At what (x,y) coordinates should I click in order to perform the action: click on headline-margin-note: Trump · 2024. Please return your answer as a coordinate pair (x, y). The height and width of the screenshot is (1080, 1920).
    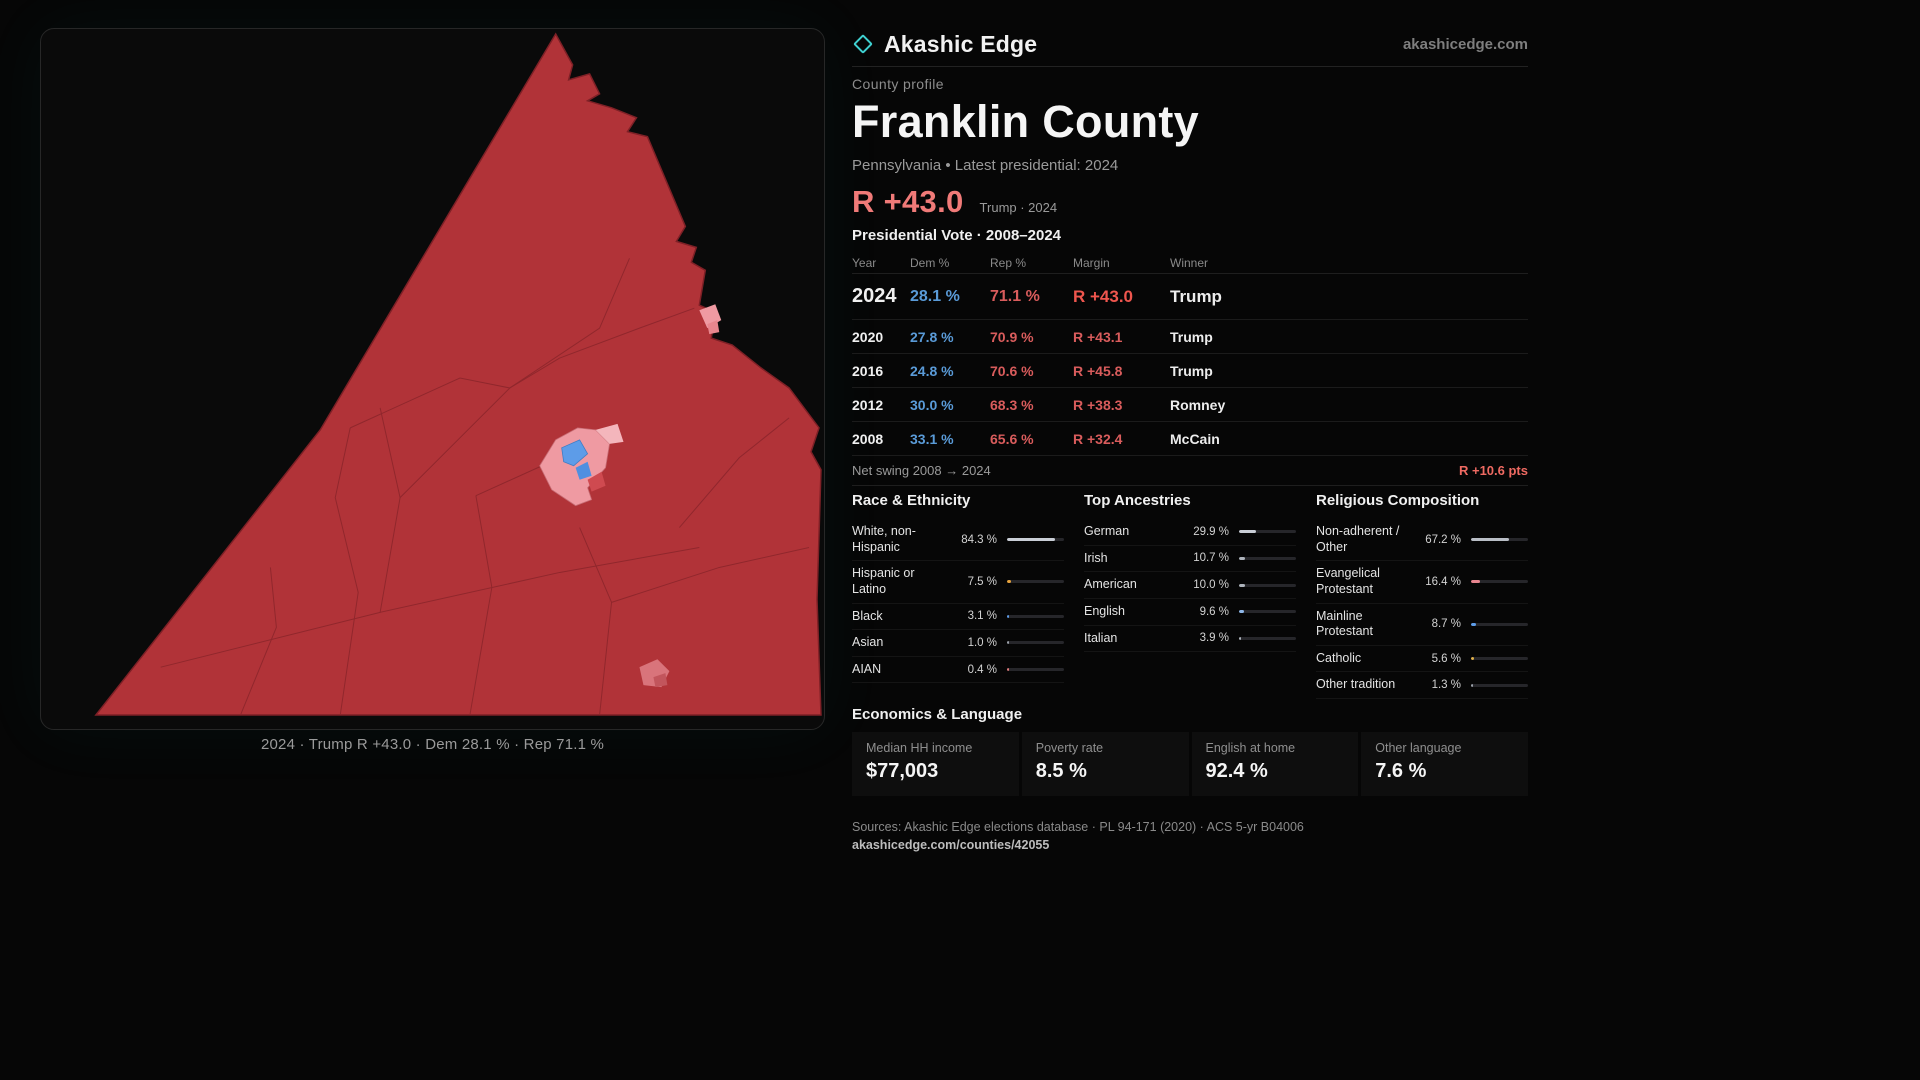
    Looking at the image, I should click on (1018, 207).